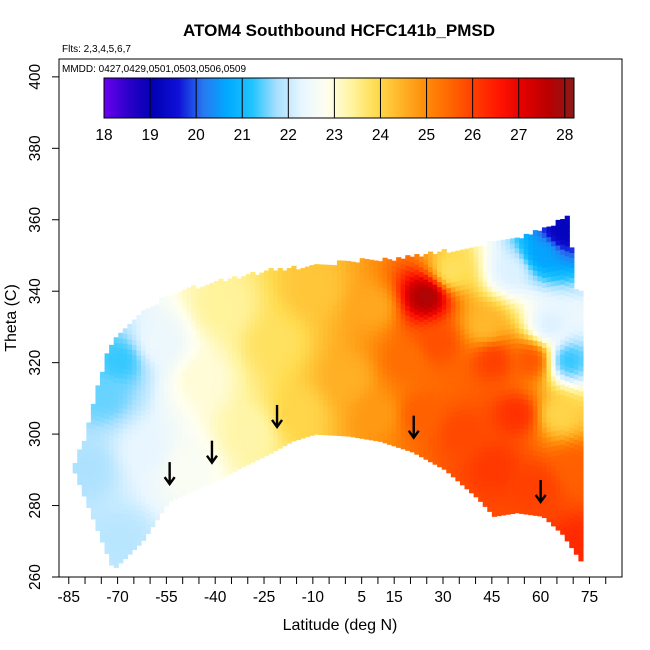  Describe the element at coordinates (332, 591) in the screenshot. I see `x-axis: -85 -70 -55 -40 -25 -10 5 15 30 45 60 75` at that location.